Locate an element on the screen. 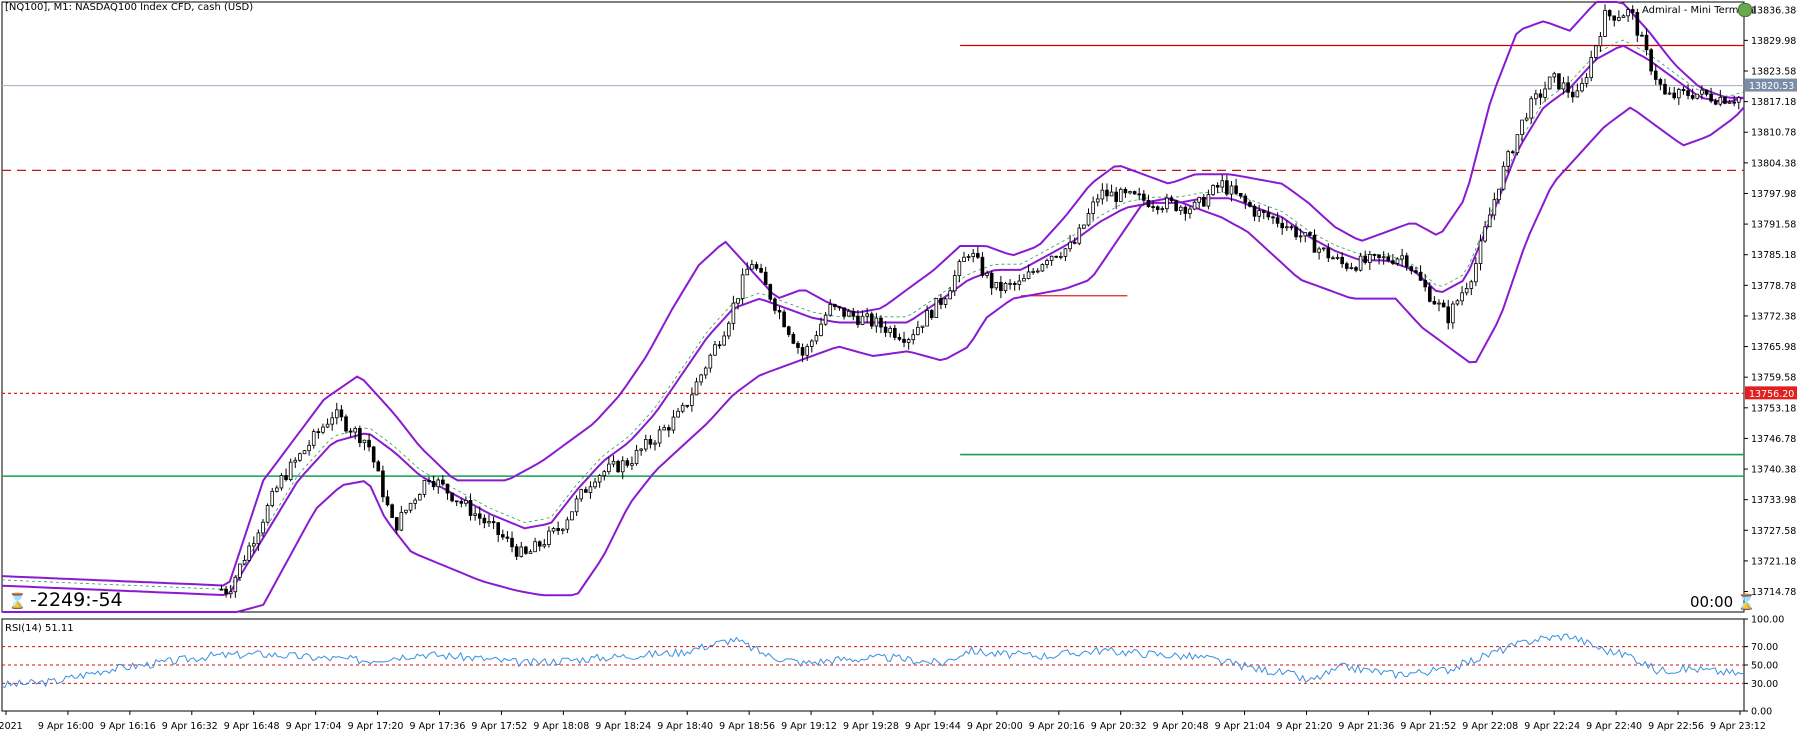 Image resolution: width=1800 pixels, height=743 pixels. mini-terminal-label: Admiral - Mini Terminal is located at coordinates (1699, 10).